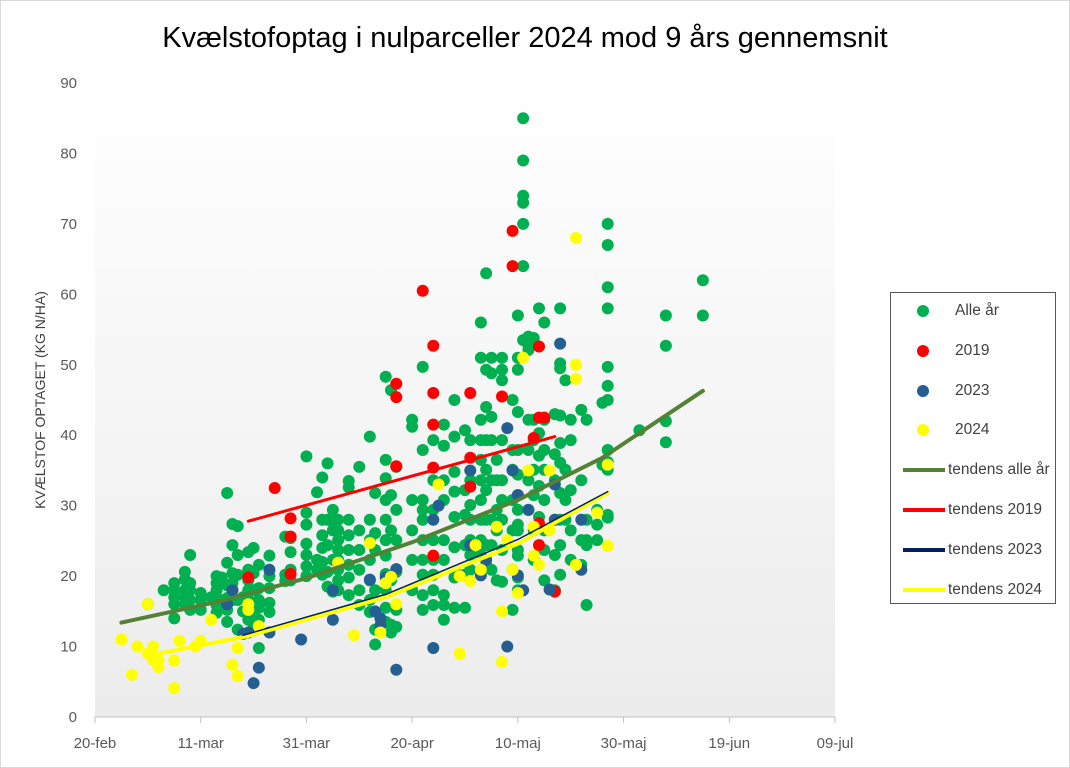  What do you see at coordinates (977, 310) in the screenshot?
I see `legend-label: Alle år` at bounding box center [977, 310].